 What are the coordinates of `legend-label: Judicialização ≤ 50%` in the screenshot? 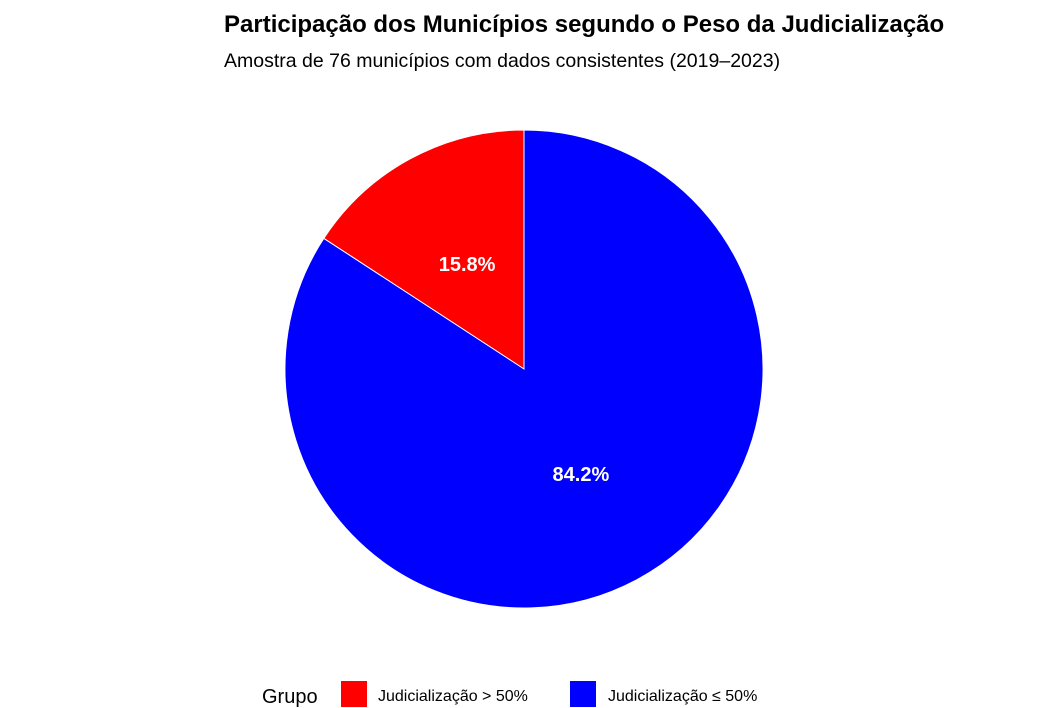 It's located at (682, 696).